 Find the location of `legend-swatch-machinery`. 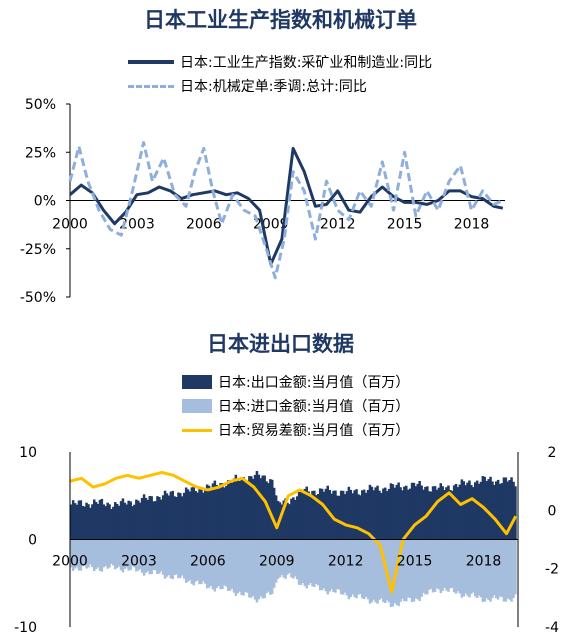

legend-swatch-machinery is located at coordinates (151, 86).